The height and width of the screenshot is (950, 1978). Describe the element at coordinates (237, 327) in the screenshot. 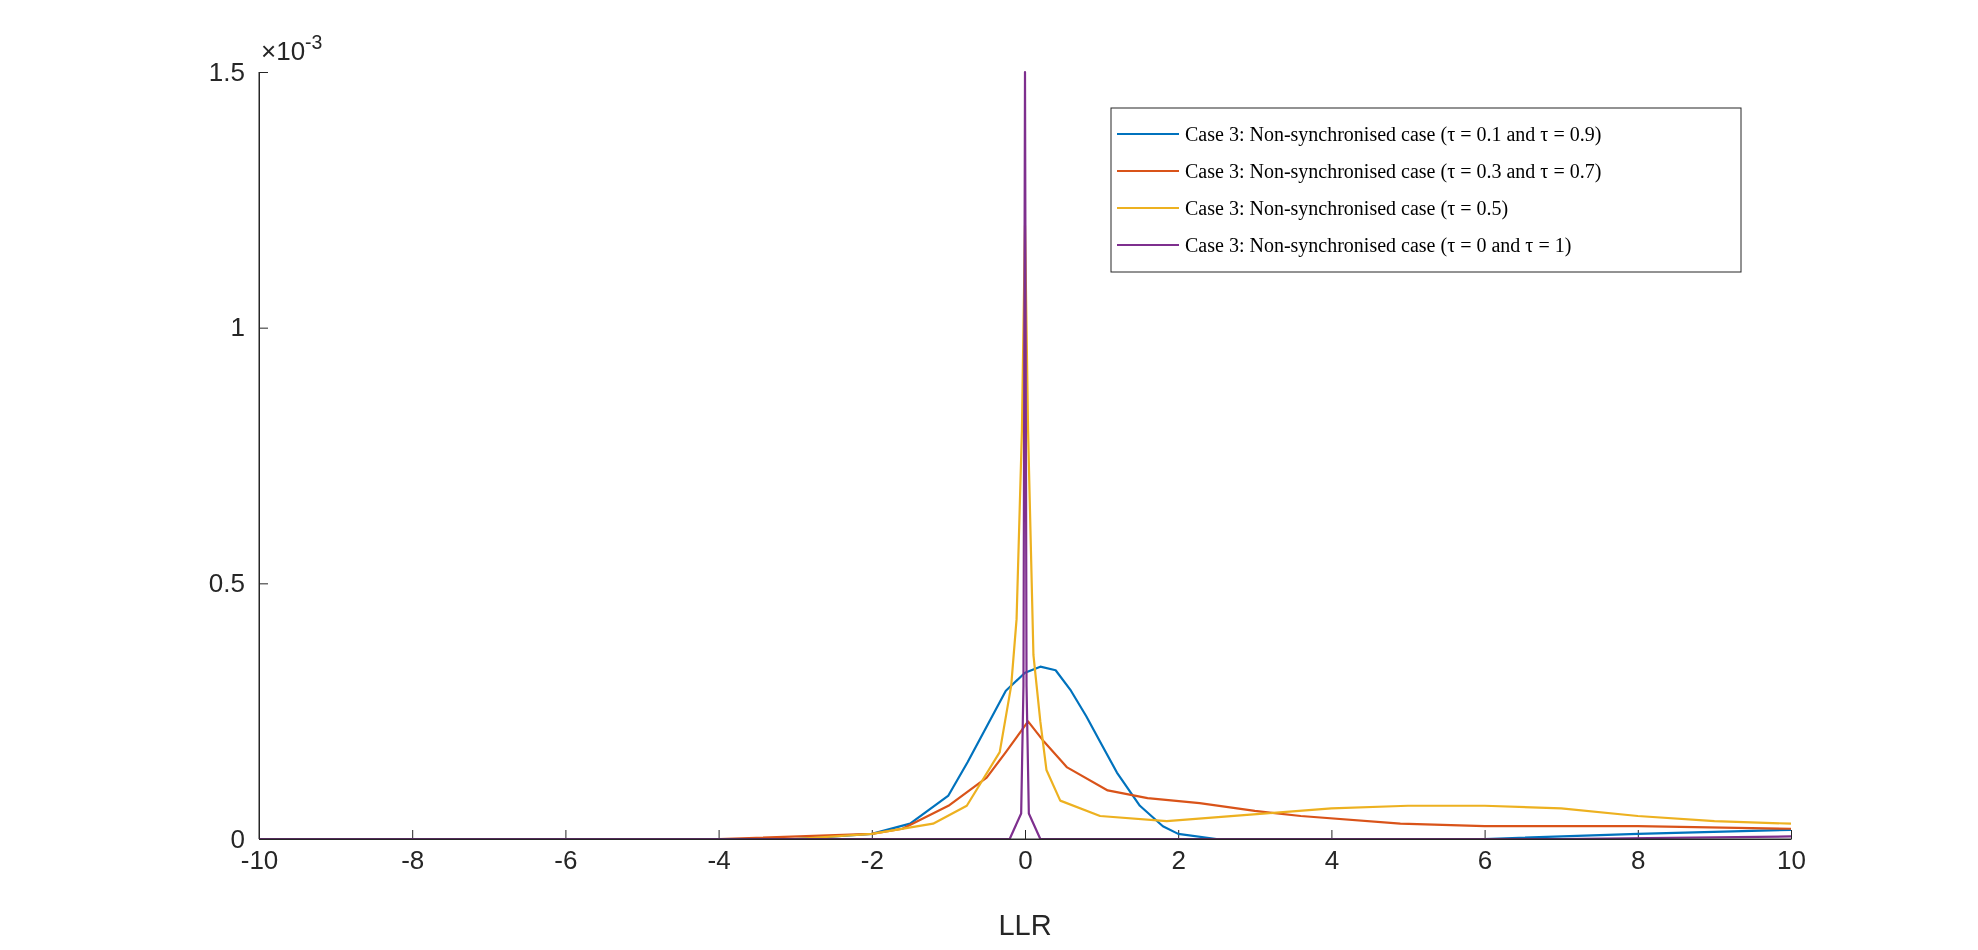

I see `y-tick-label: 1` at that location.